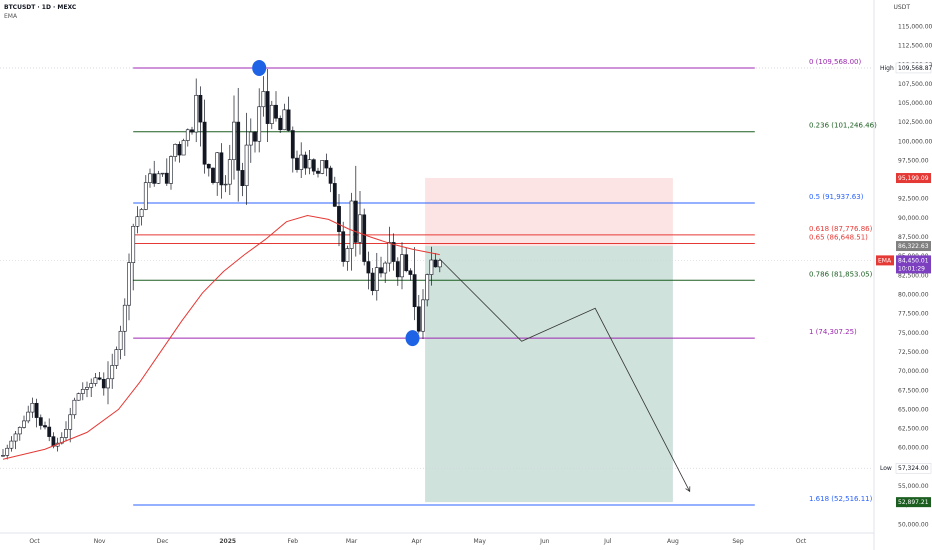 The width and height of the screenshot is (932, 550). Describe the element at coordinates (835, 62) in the screenshot. I see `fib-label-0: 0 (109,568.00)` at that location.